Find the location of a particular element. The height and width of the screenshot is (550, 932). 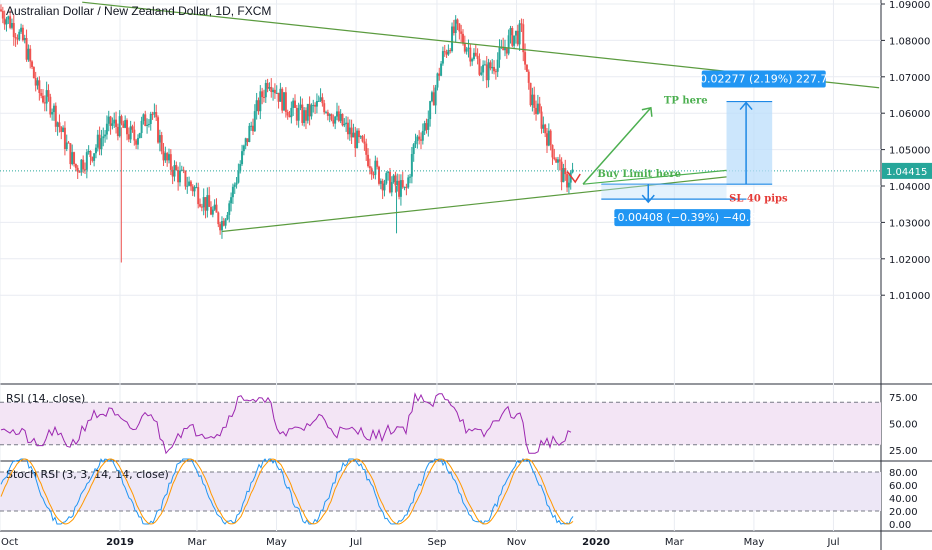

rsi-band is located at coordinates (440, 423).